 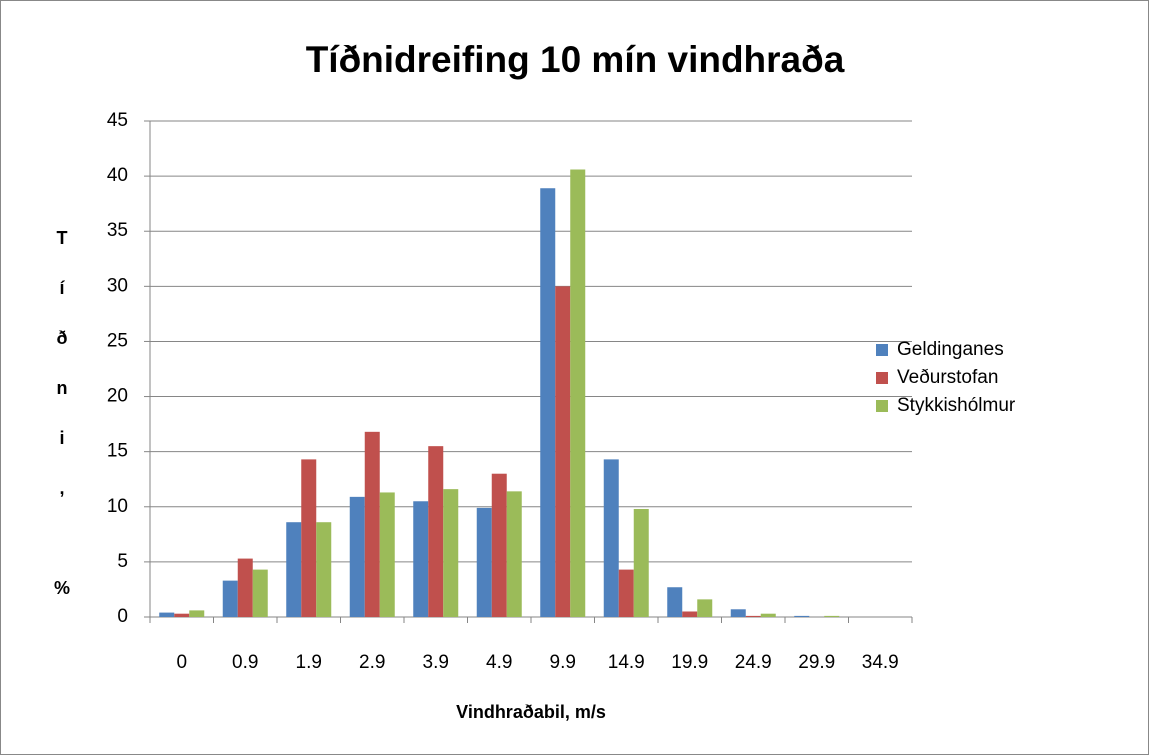 What do you see at coordinates (117, 230) in the screenshot?
I see `y-tick-label: 35` at bounding box center [117, 230].